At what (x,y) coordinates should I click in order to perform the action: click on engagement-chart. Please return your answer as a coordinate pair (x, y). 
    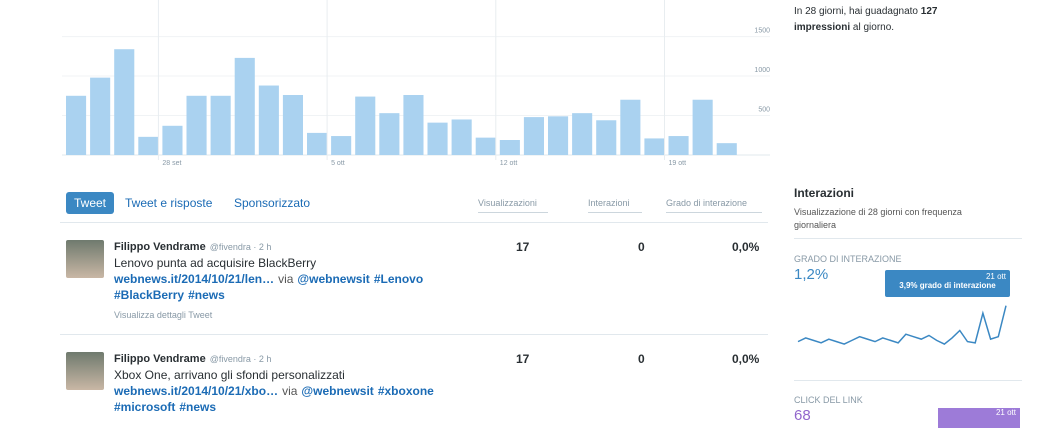
    Looking at the image, I should click on (902, 325).